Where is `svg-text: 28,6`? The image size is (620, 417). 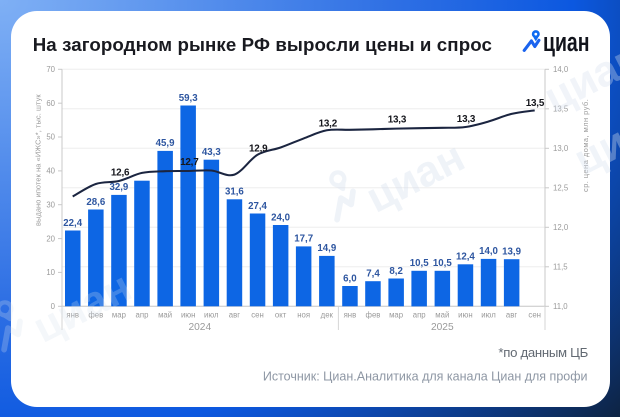
svg-text: 28,6 is located at coordinates (95, 202).